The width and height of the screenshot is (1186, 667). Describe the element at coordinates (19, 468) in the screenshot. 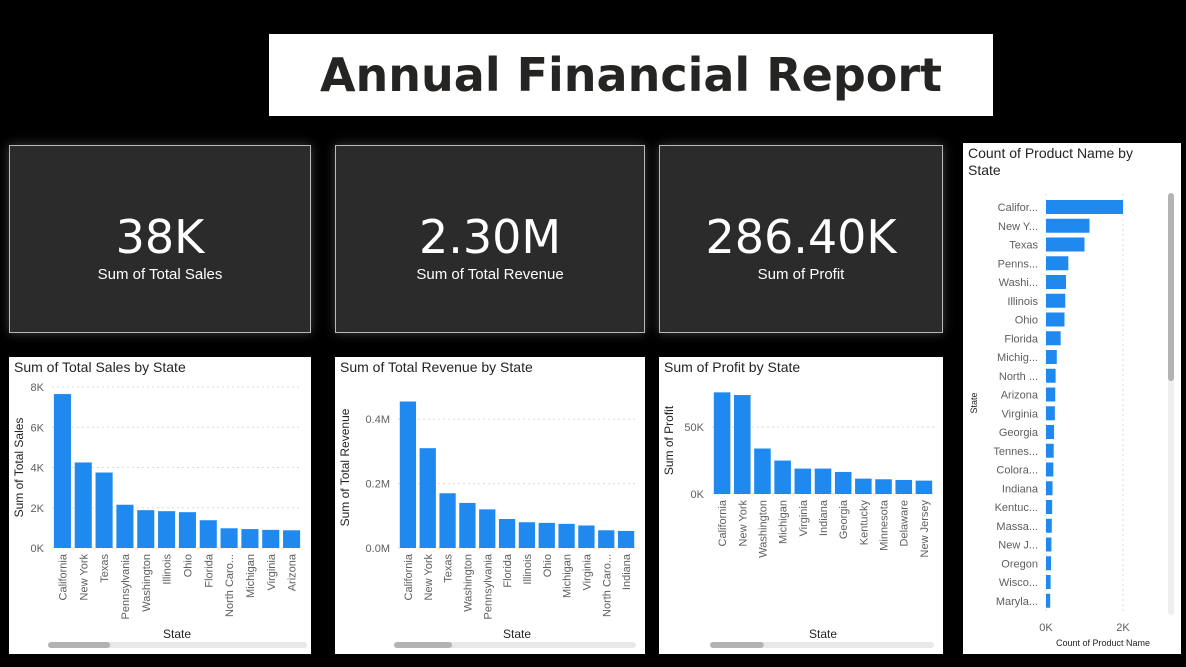

I see `y-axis-title: Sum of Total Sales` at that location.